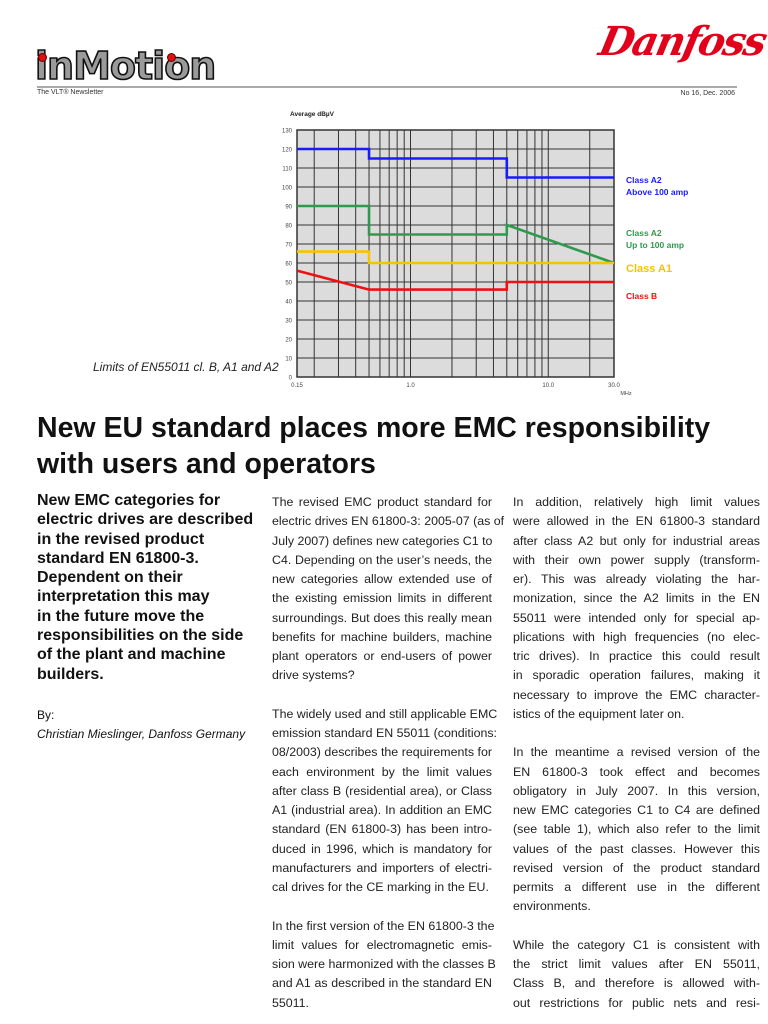 The height and width of the screenshot is (1024, 768). I want to click on y-tick-label: 130, so click(287, 132).